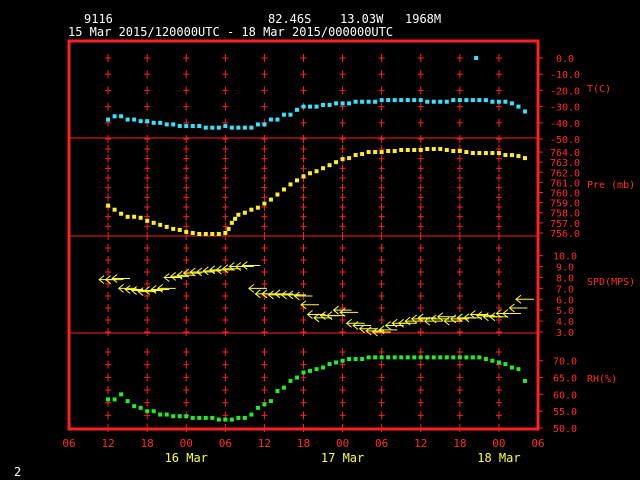 Image resolution: width=640 pixels, height=480 pixels. Describe the element at coordinates (602, 379) in the screenshot. I see `panel-label-rh: RH(%)` at that location.